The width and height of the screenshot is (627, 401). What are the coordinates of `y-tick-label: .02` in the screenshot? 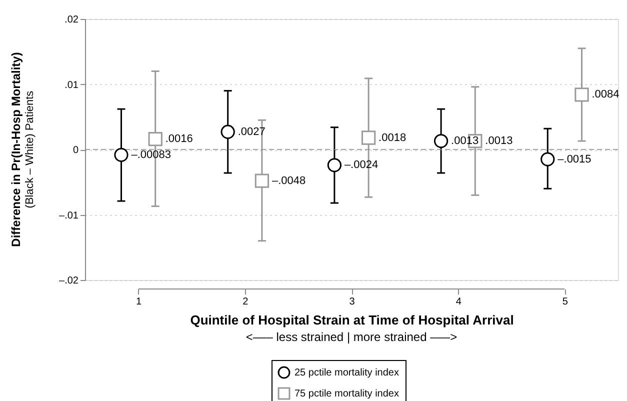 It's located at (71, 20).